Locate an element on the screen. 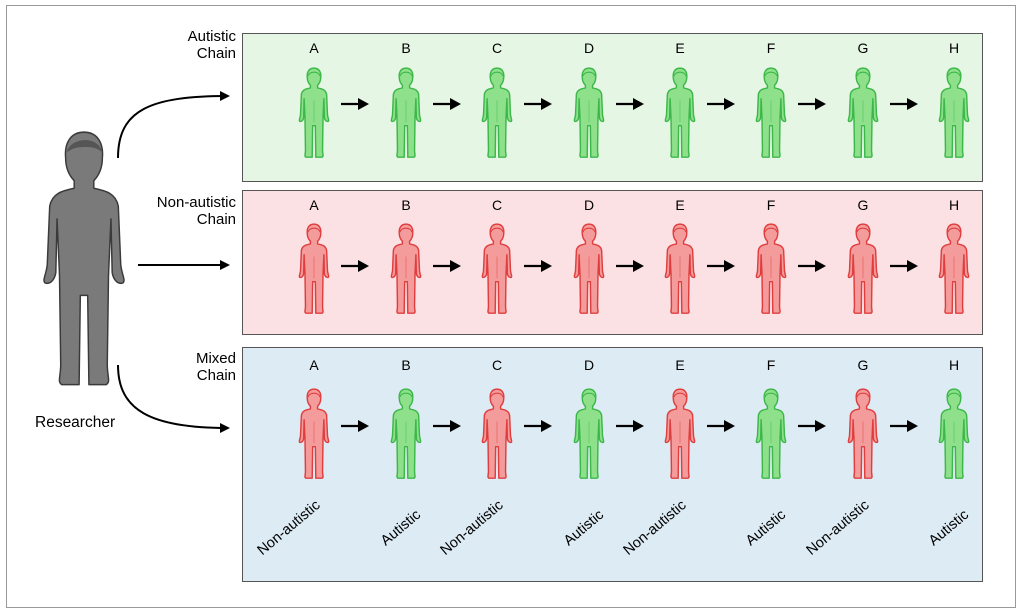  researcher-figure is located at coordinates (84, 258).